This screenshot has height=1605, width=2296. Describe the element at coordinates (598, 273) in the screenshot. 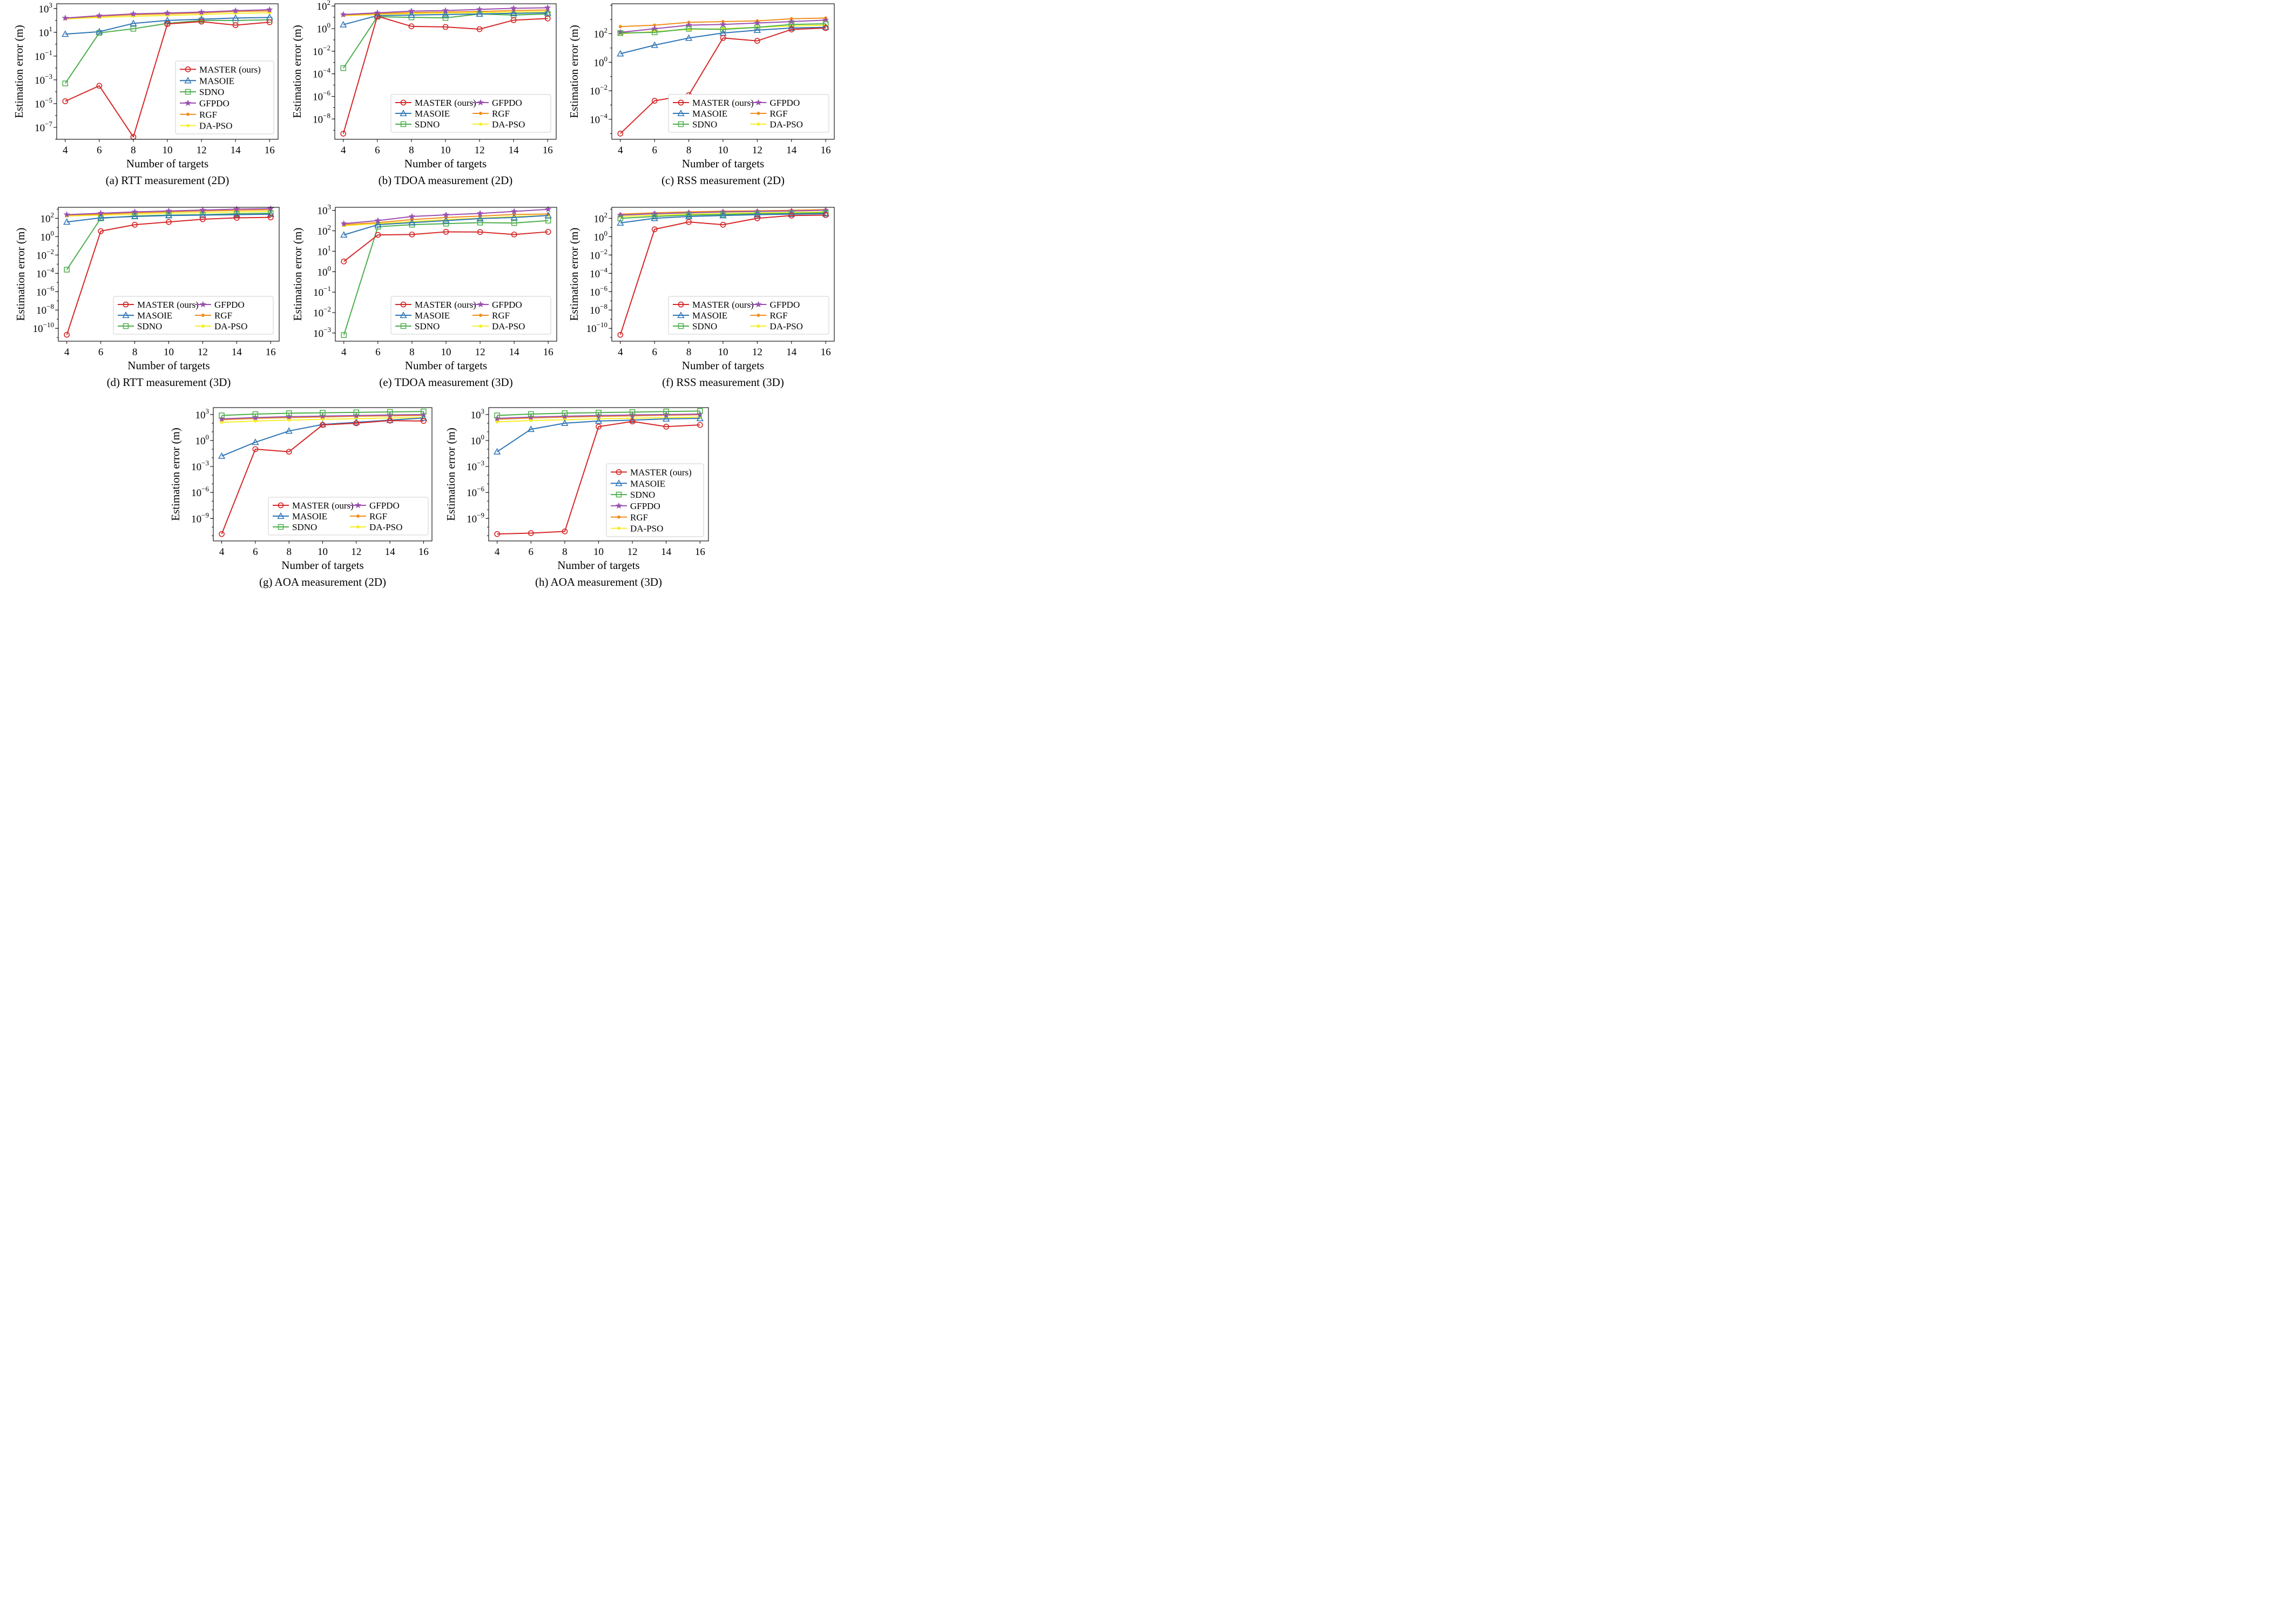

I see `y-tick-label: 10⁻⁴` at that location.